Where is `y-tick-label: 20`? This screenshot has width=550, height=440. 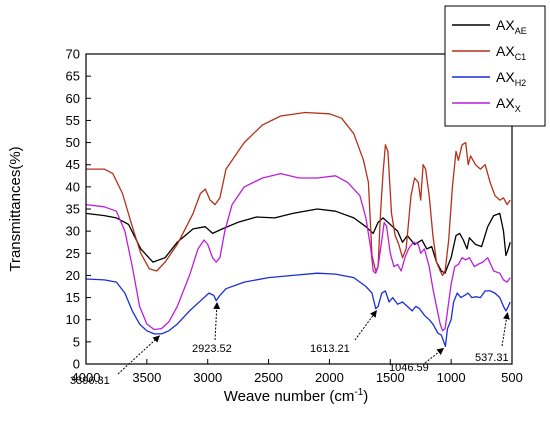 y-tick-label: 20 is located at coordinates (73, 275).